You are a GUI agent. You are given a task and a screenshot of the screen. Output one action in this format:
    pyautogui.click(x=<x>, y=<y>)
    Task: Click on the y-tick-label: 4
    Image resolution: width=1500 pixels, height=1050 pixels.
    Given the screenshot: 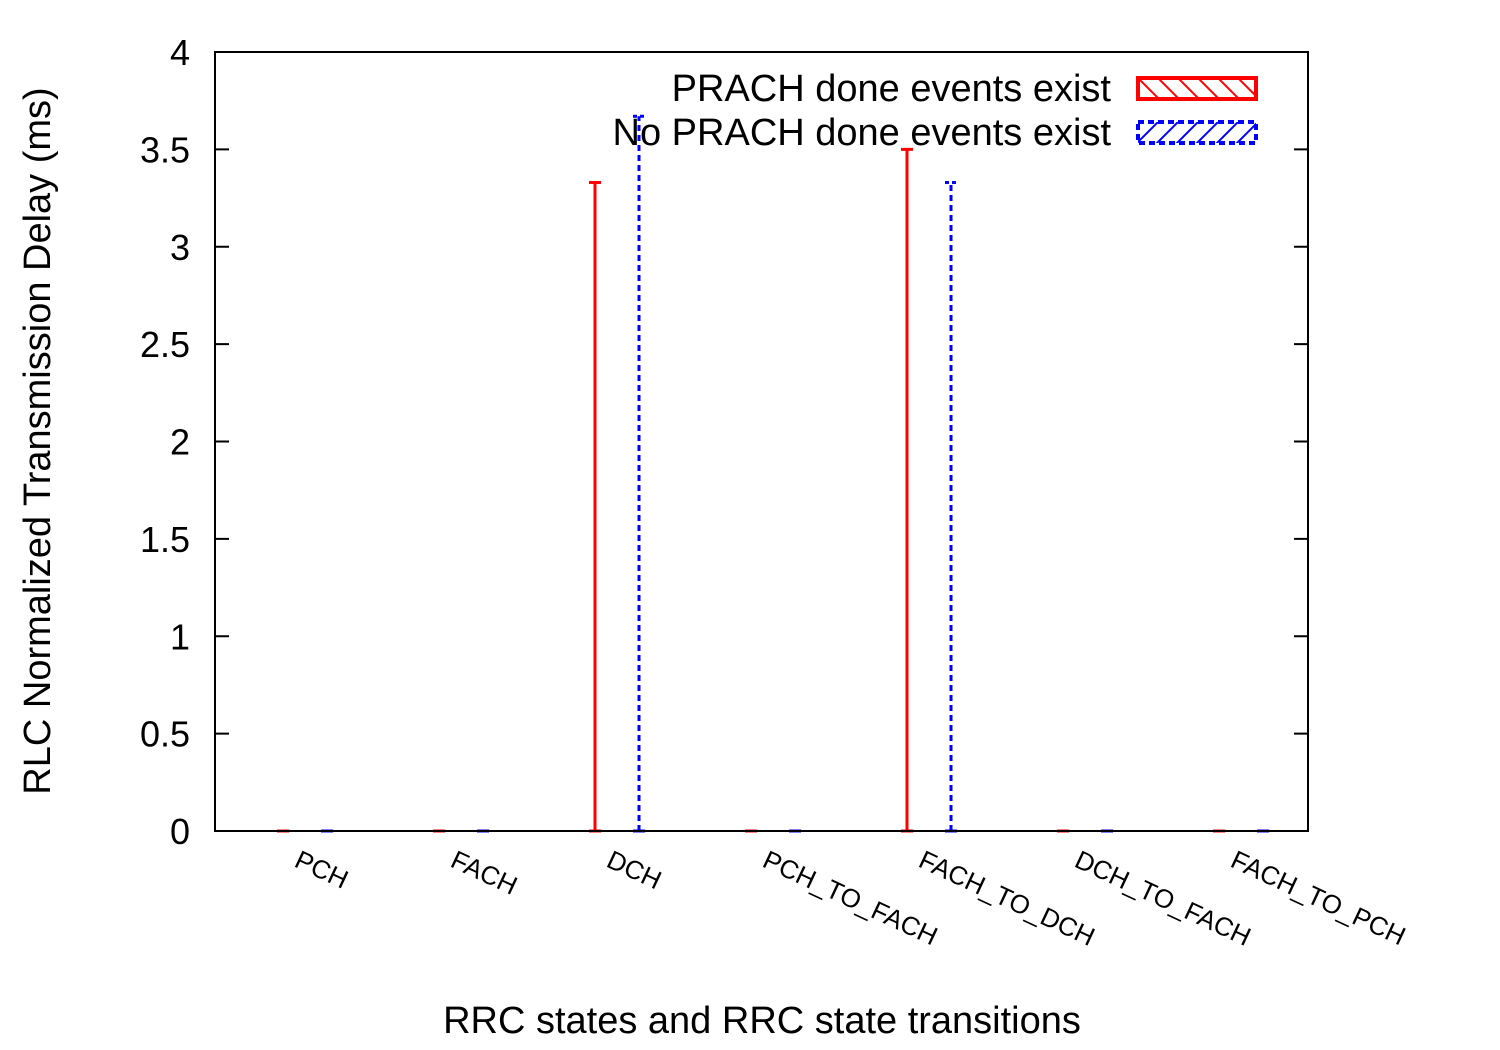 What is the action you would take?
    pyautogui.click(x=180, y=52)
    